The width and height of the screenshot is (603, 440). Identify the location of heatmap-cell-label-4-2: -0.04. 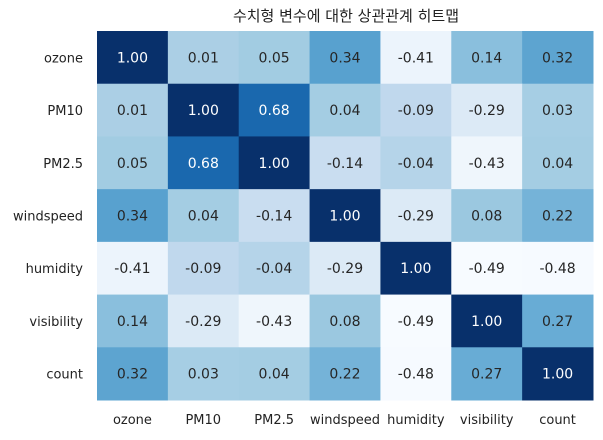
(274, 269).